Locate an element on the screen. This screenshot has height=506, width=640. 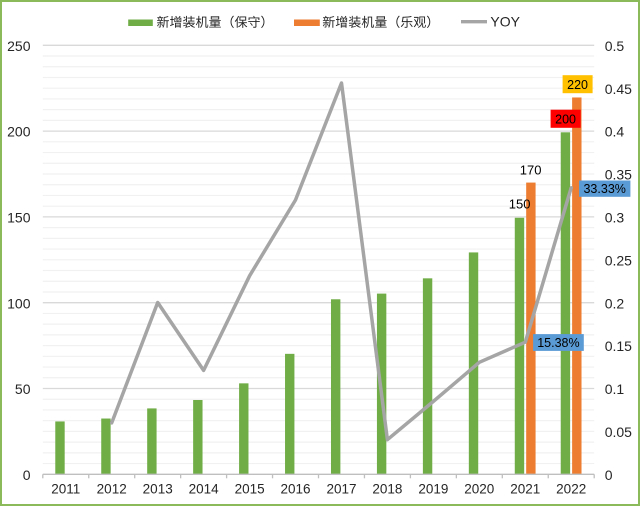
svg-text: 0.4 is located at coordinates (615, 132).